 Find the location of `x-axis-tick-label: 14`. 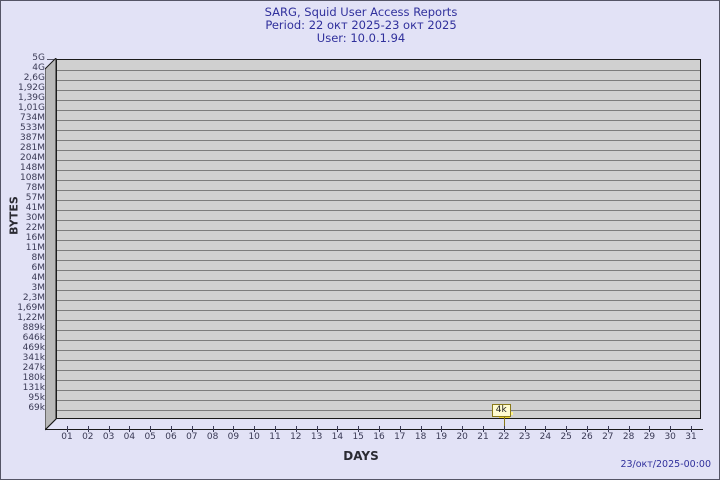

x-axis-tick-label: 14 is located at coordinates (337, 437).